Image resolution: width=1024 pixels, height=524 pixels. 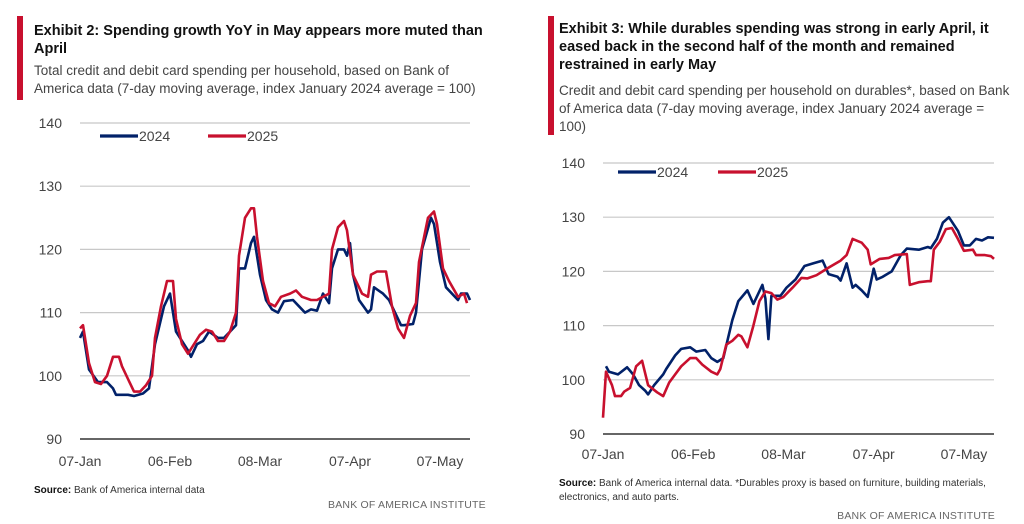 What do you see at coordinates (138, 490) in the screenshot?
I see `source-text: Bank of America internal data` at bounding box center [138, 490].